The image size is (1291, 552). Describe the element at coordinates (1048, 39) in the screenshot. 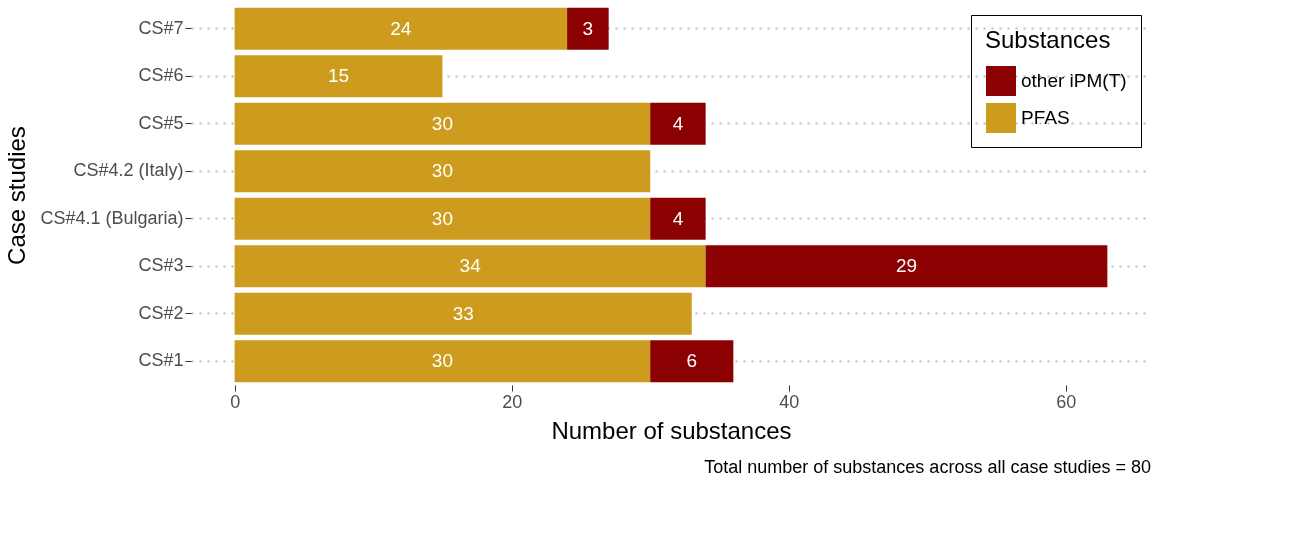

I see `legend-title: Substances` at that location.